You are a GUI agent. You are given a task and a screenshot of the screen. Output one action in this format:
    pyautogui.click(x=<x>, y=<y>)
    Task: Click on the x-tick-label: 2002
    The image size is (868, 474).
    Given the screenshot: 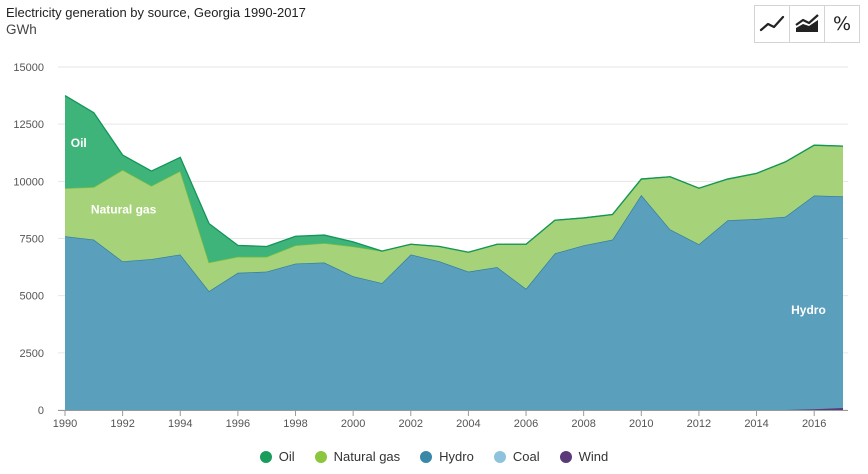 What is the action you would take?
    pyautogui.click(x=411, y=424)
    